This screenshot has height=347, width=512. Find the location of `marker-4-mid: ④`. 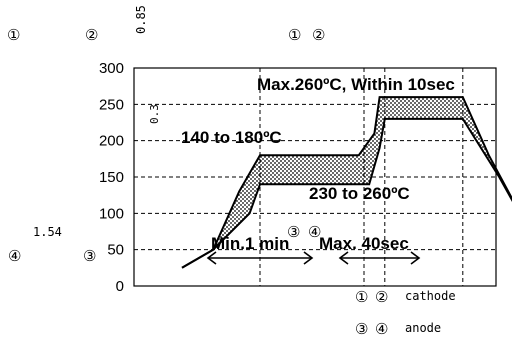

marker-4-mid: ④ is located at coordinates (314, 232).